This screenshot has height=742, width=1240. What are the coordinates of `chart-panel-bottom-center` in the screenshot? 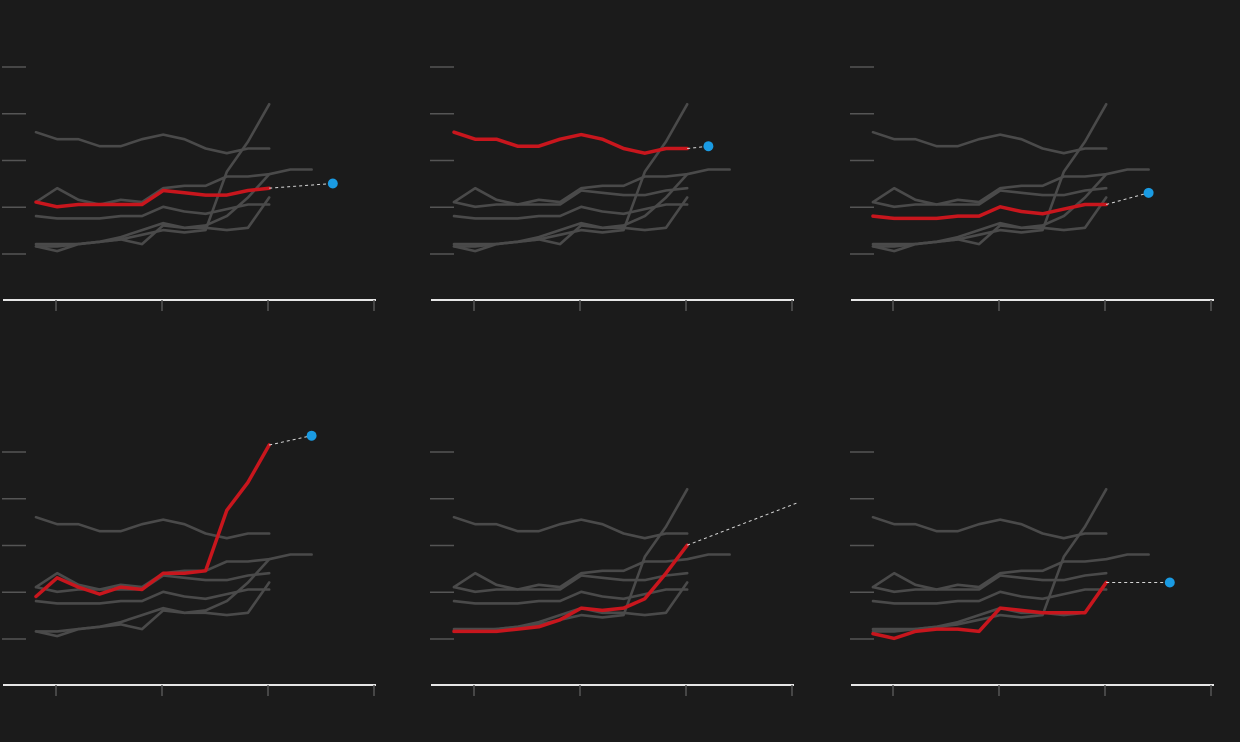 It's located at (614, 573).